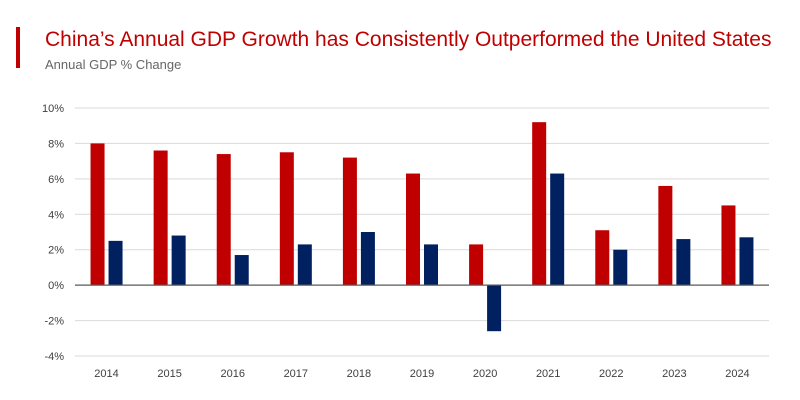  Describe the element at coordinates (737, 374) in the screenshot. I see `x-tick-label: 2024` at that location.